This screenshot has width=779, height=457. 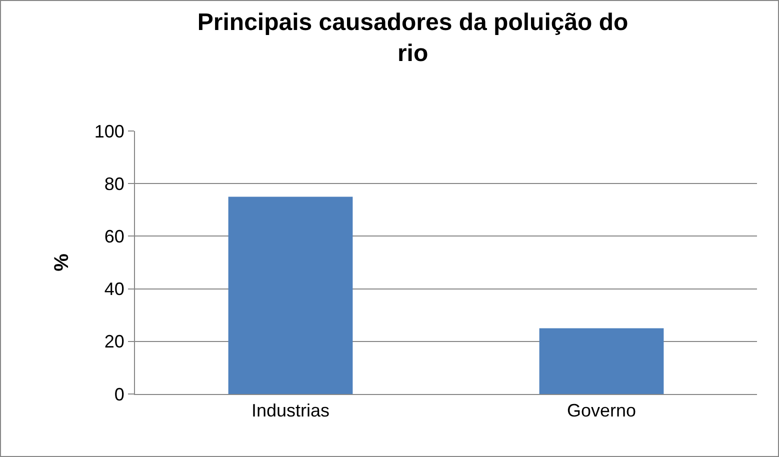 What do you see at coordinates (61, 262) in the screenshot?
I see `y-axis-title: %` at bounding box center [61, 262].